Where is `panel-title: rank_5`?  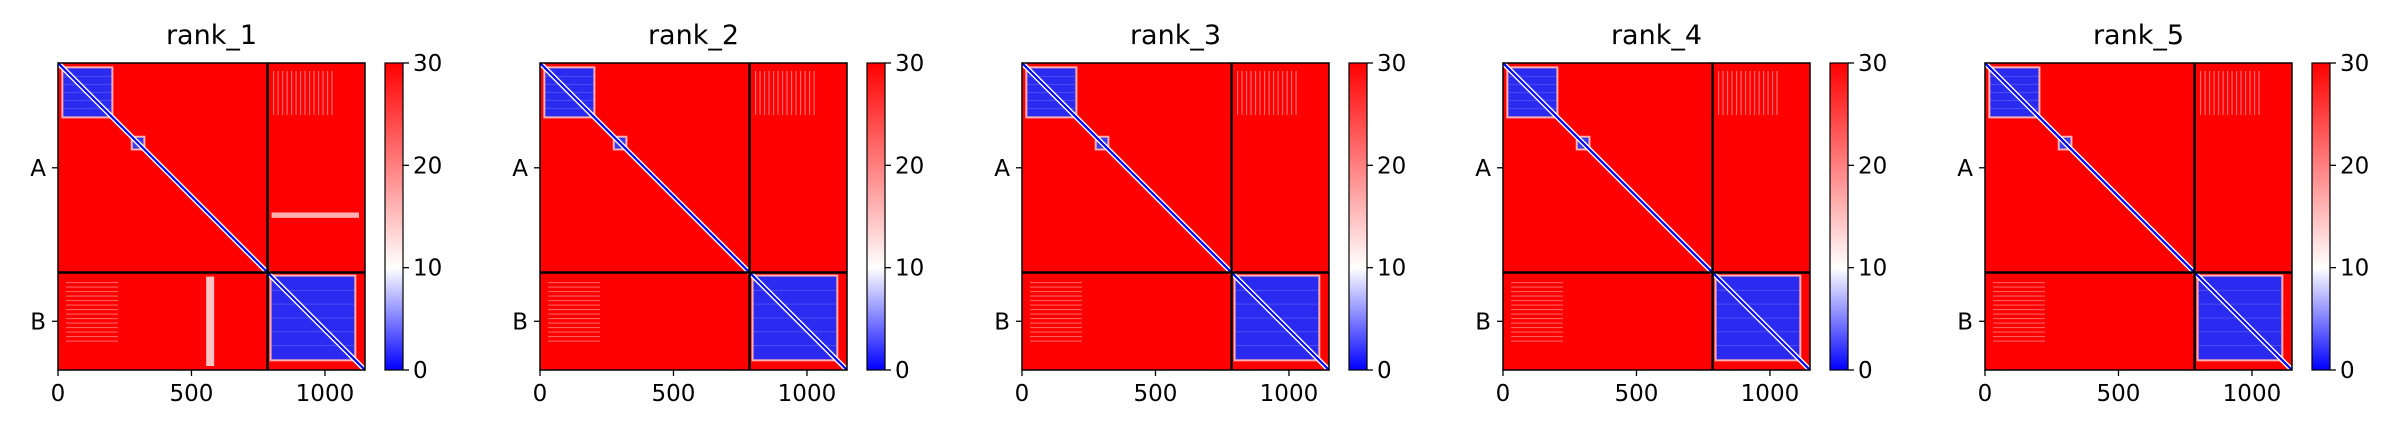
panel-title: rank_5 is located at coordinates (2138, 35).